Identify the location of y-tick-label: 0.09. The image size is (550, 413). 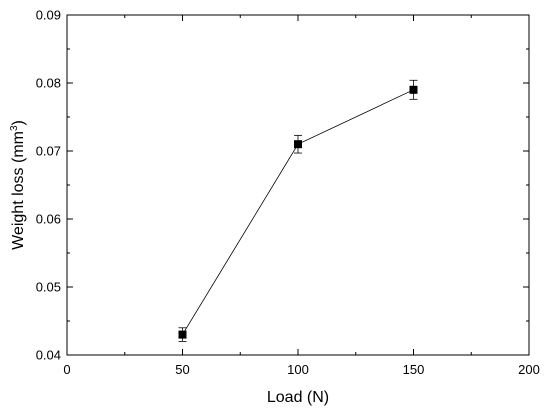
(48, 15).